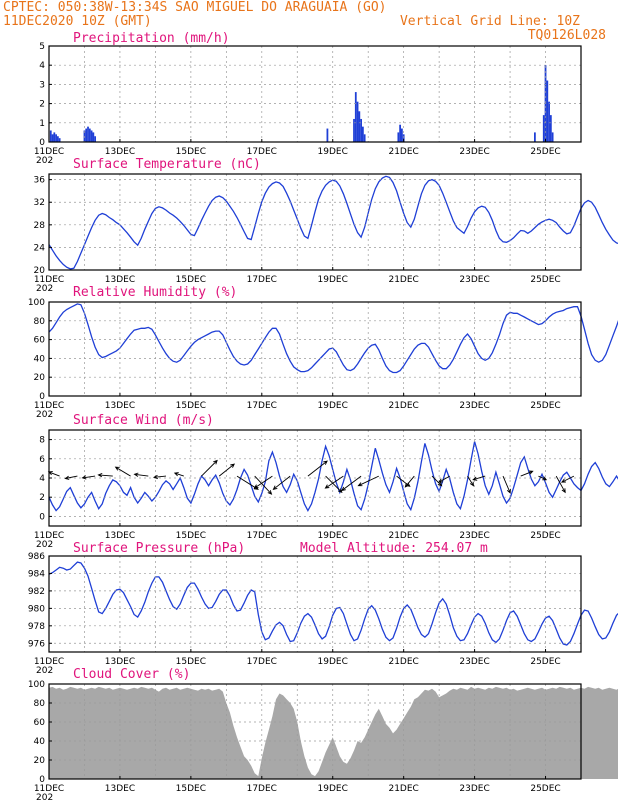 This screenshot has height=800, width=618. Describe the element at coordinates (315, 222) in the screenshot. I see `temp-frame` at that location.